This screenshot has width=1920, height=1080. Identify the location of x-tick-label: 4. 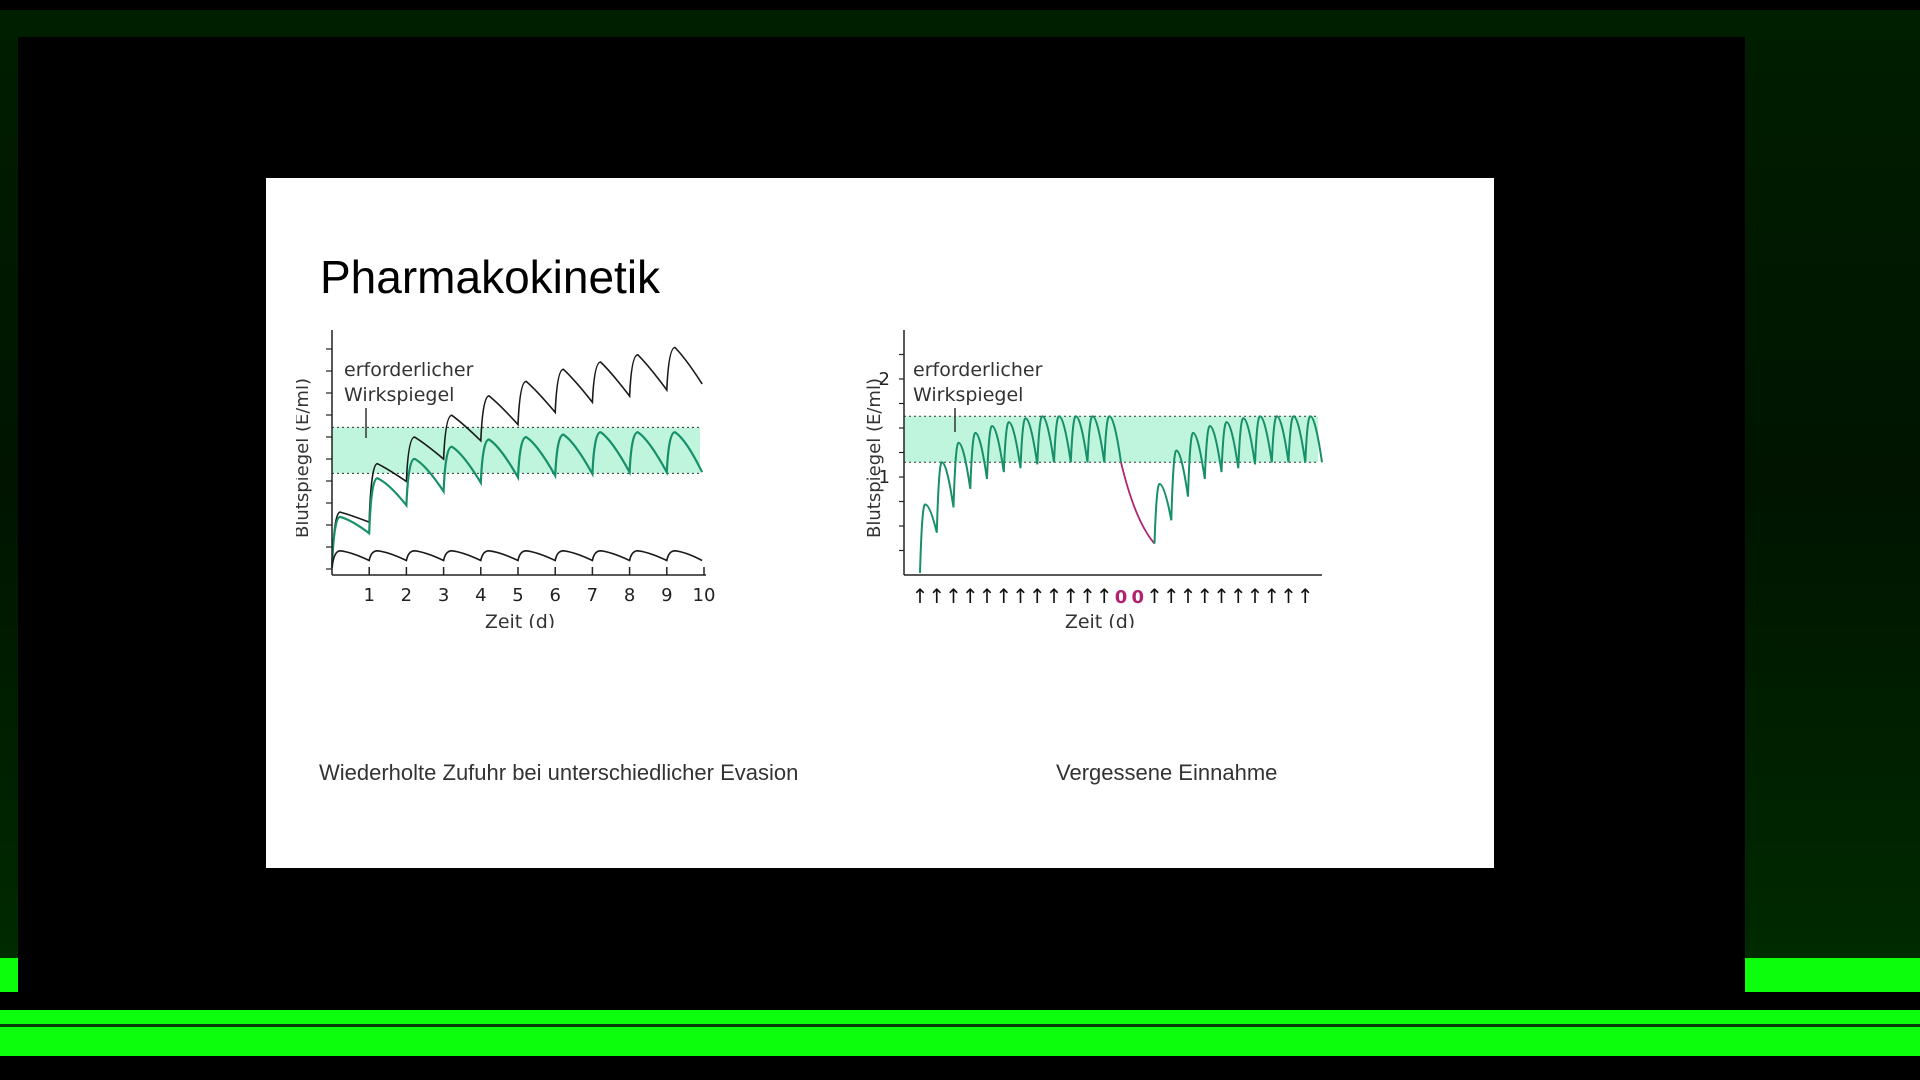
(480, 595).